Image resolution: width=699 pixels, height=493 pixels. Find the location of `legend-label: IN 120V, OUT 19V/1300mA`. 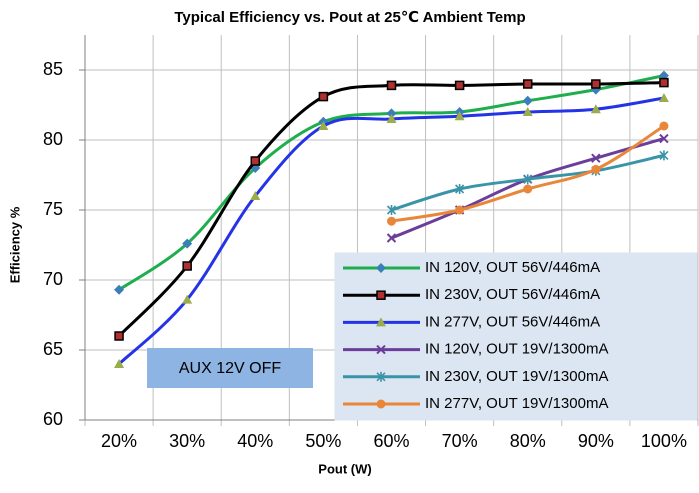

legend-label: IN 120V, OUT 19V/1300mA is located at coordinates (516, 349).